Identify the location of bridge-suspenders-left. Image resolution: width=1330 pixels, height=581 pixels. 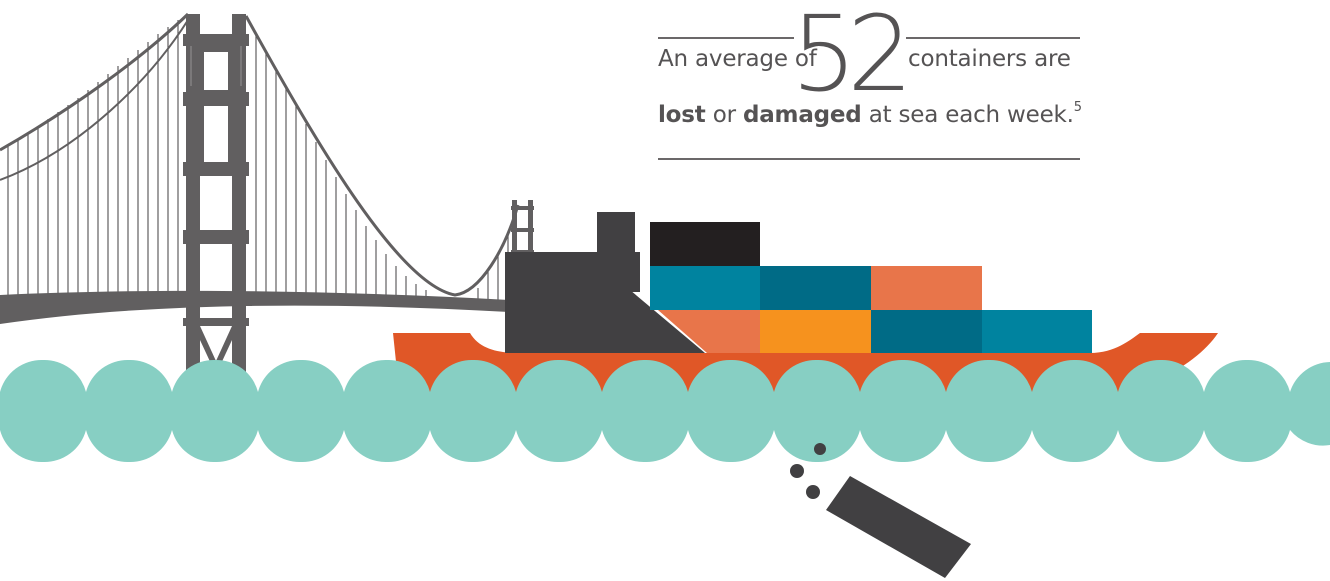
(93, 158).